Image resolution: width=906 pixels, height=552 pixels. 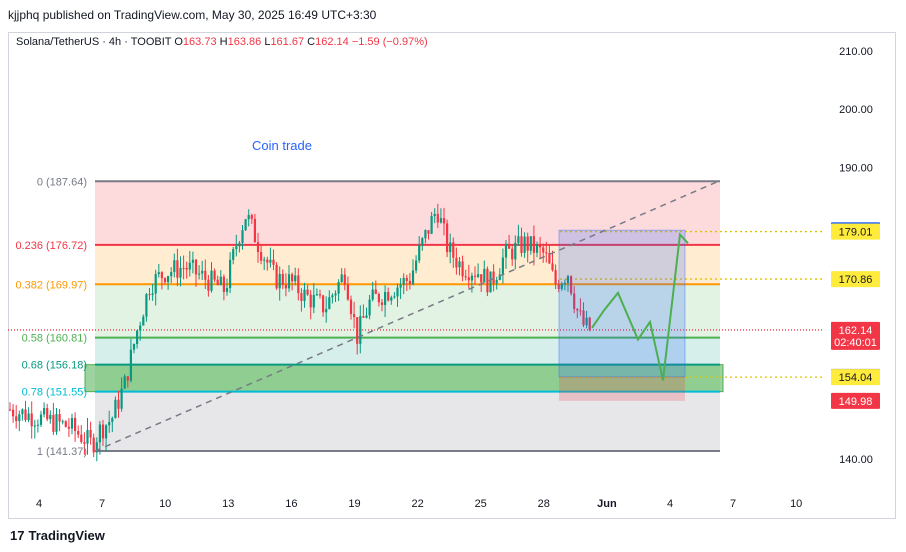 I want to click on open-label: O, so click(x=178, y=42).